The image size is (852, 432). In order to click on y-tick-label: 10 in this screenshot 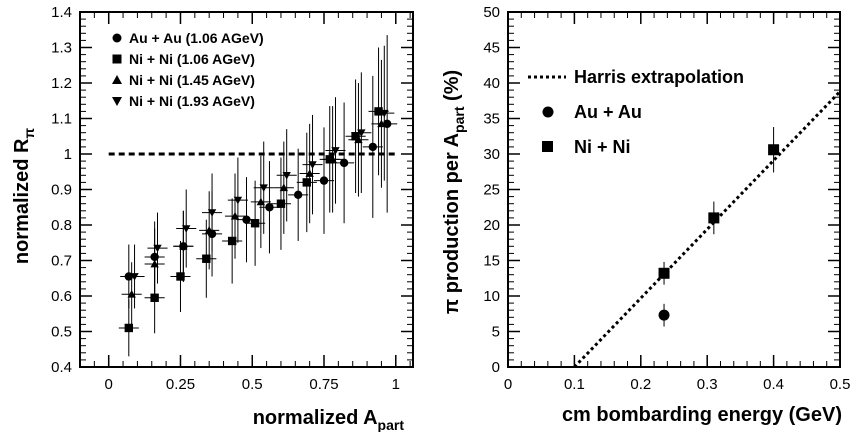, I will do `click(491, 296)`.